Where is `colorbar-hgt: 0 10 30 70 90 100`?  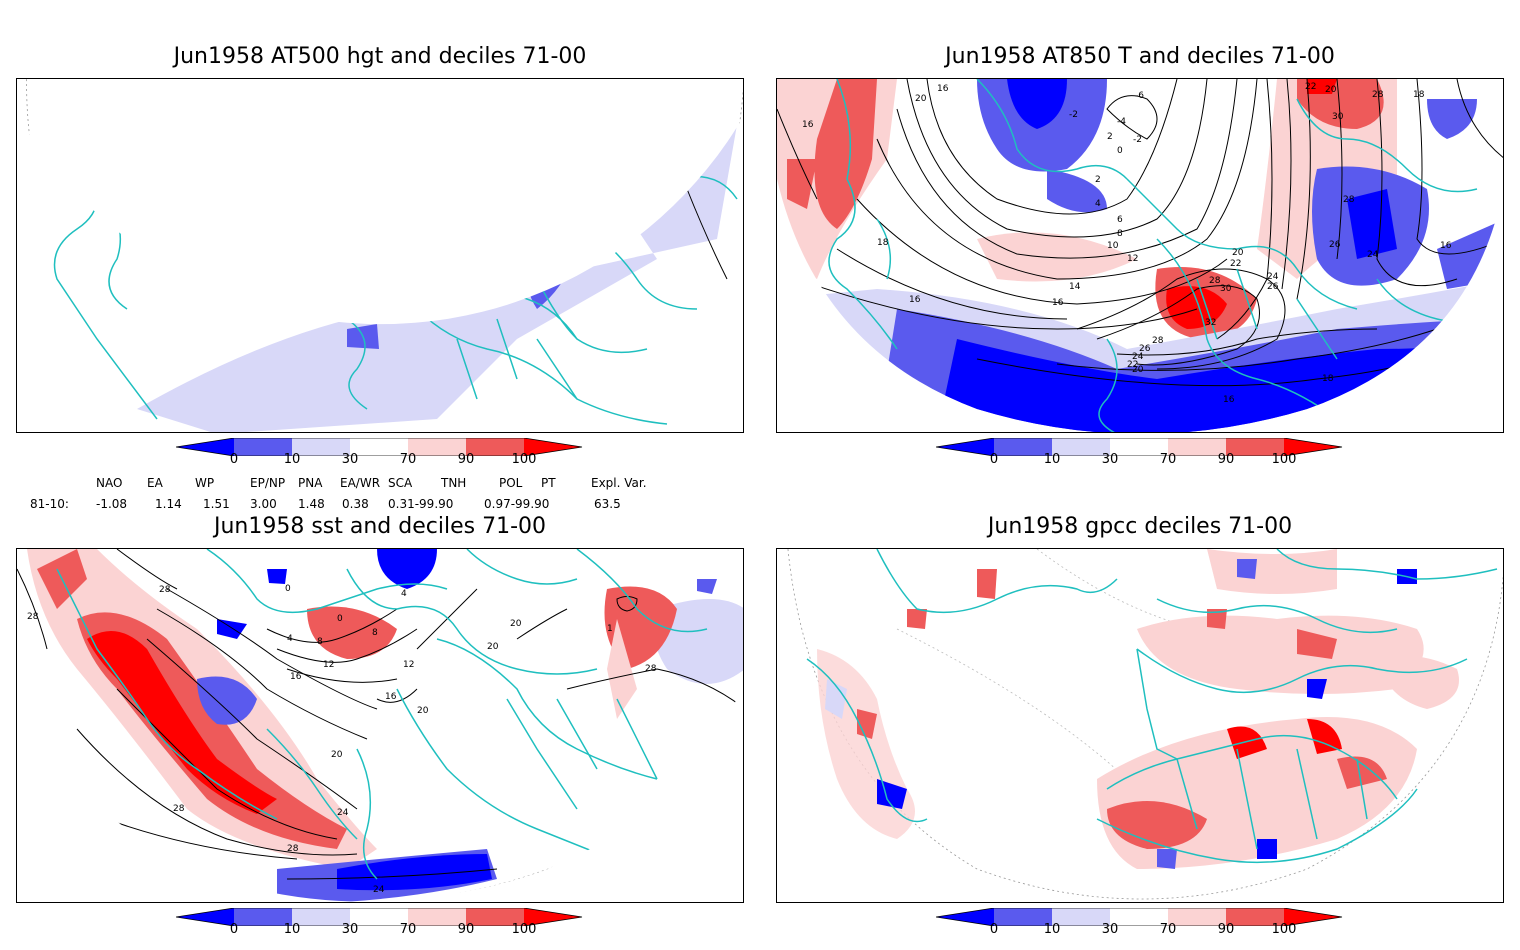
colorbar-hgt: 0 10 30 70 90 100 is located at coordinates (381, 459).